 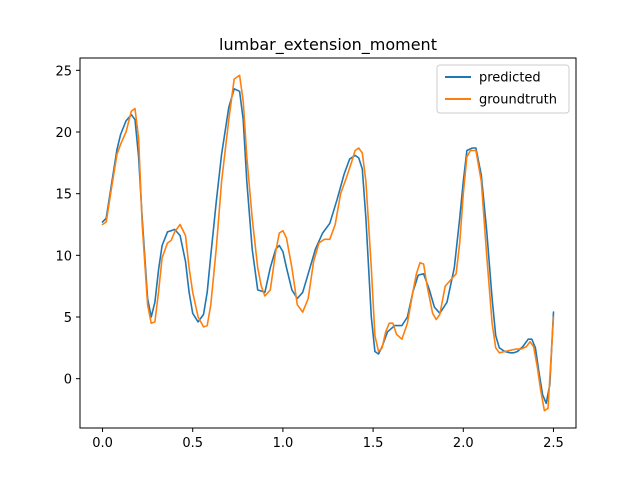 What do you see at coordinates (63, 133) in the screenshot?
I see `y-tick-label: 20` at bounding box center [63, 133].